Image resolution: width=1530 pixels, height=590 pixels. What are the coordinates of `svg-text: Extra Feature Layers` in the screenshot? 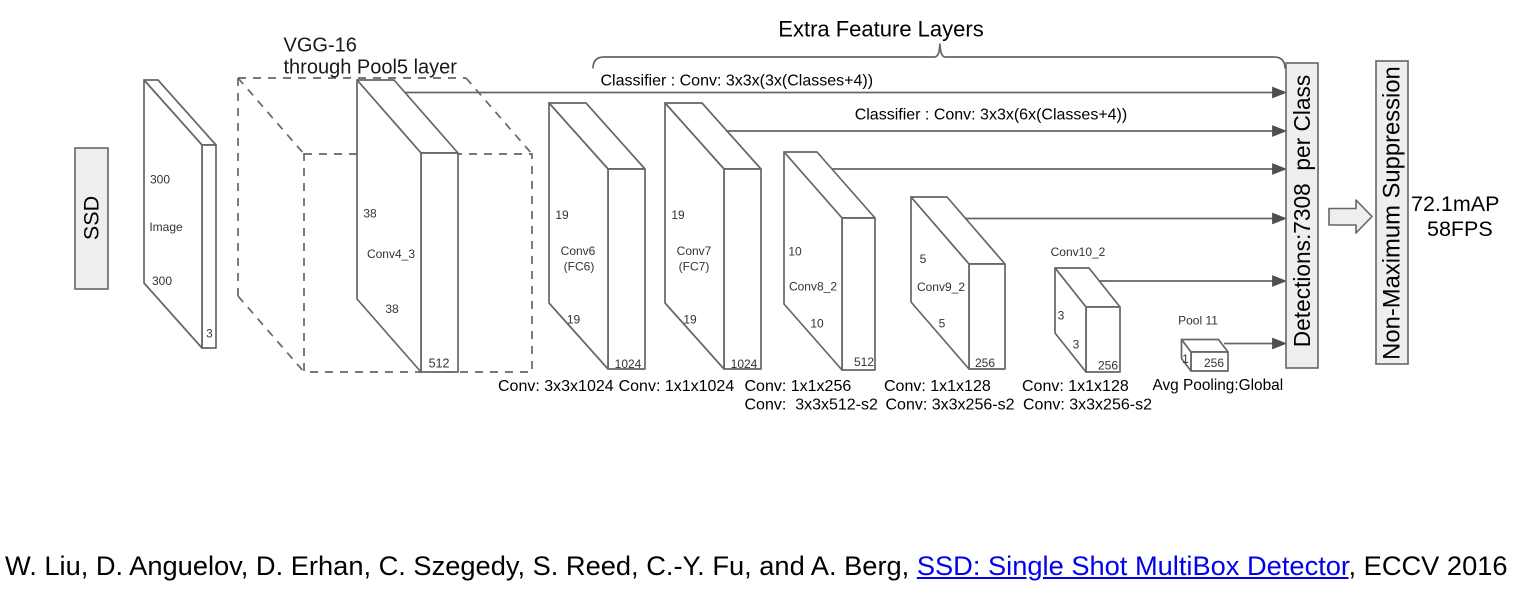 It's located at (880, 29).